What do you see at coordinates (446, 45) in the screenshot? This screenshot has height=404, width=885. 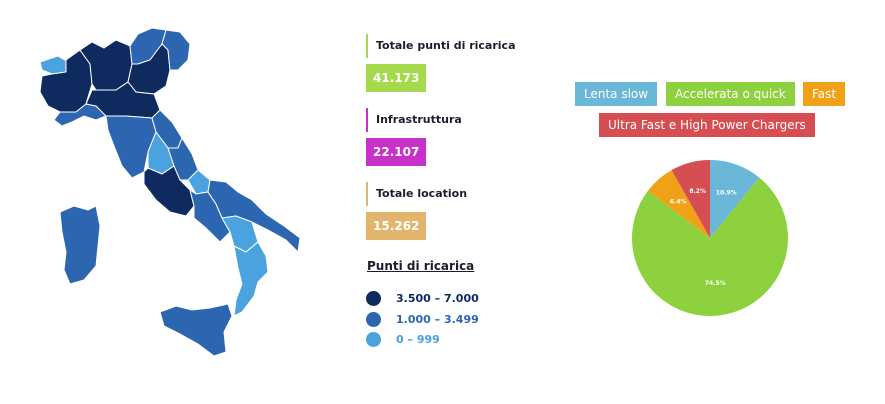 I see `stat-label: Totale punti di ricarica` at bounding box center [446, 45].